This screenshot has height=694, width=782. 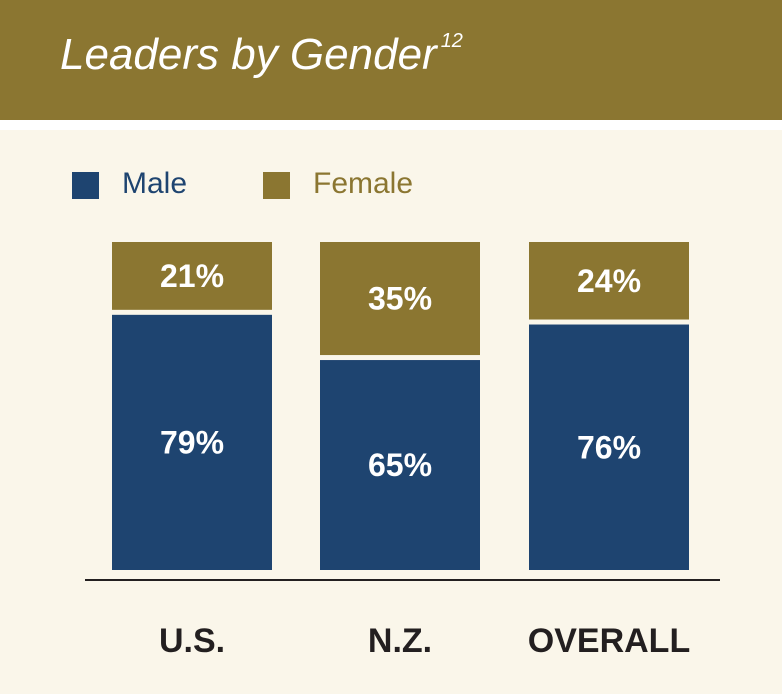 I want to click on bar-label-female-1: 35%, so click(x=400, y=299).